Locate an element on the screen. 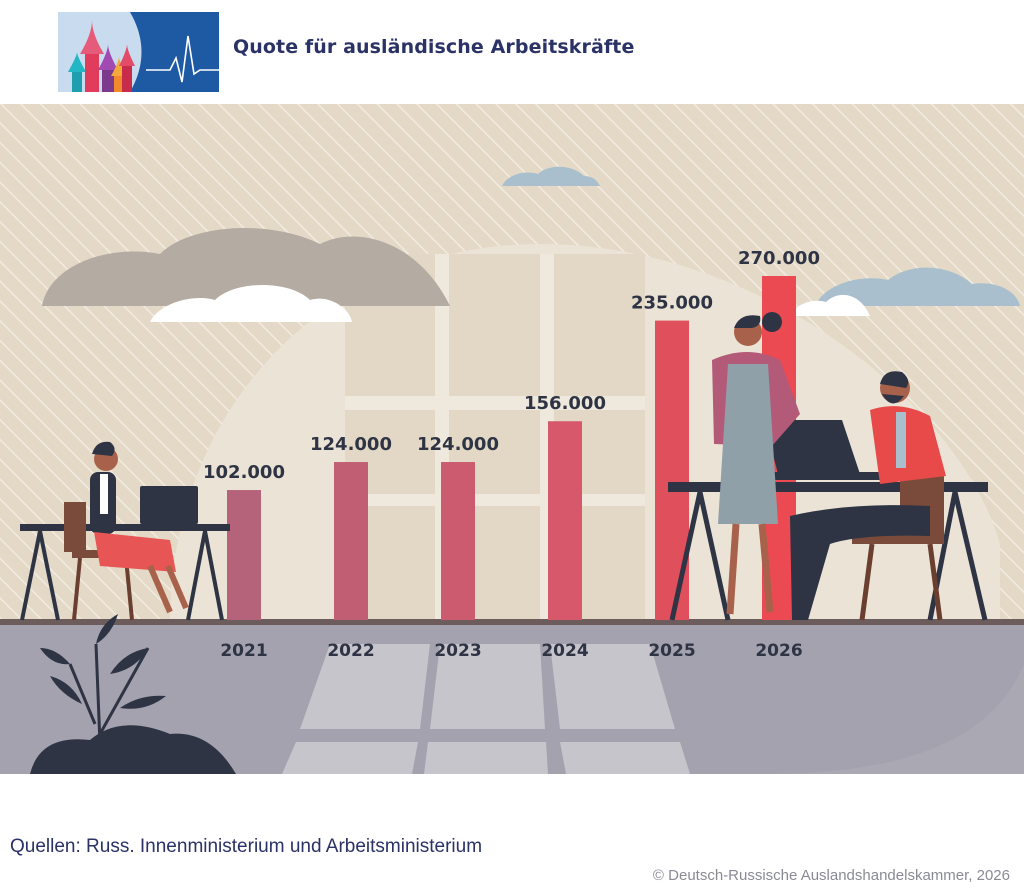 The image size is (1024, 893). cloud-small-top is located at coordinates (551, 176).